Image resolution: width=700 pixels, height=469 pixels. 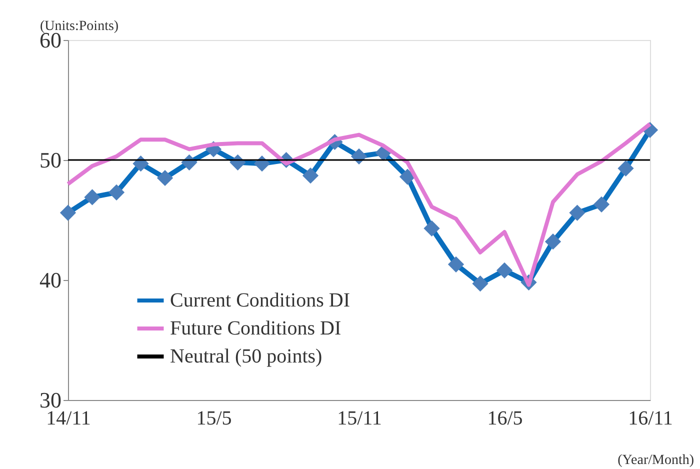 What do you see at coordinates (656, 460) in the screenshot?
I see `text: (Year/Month)` at bounding box center [656, 460].